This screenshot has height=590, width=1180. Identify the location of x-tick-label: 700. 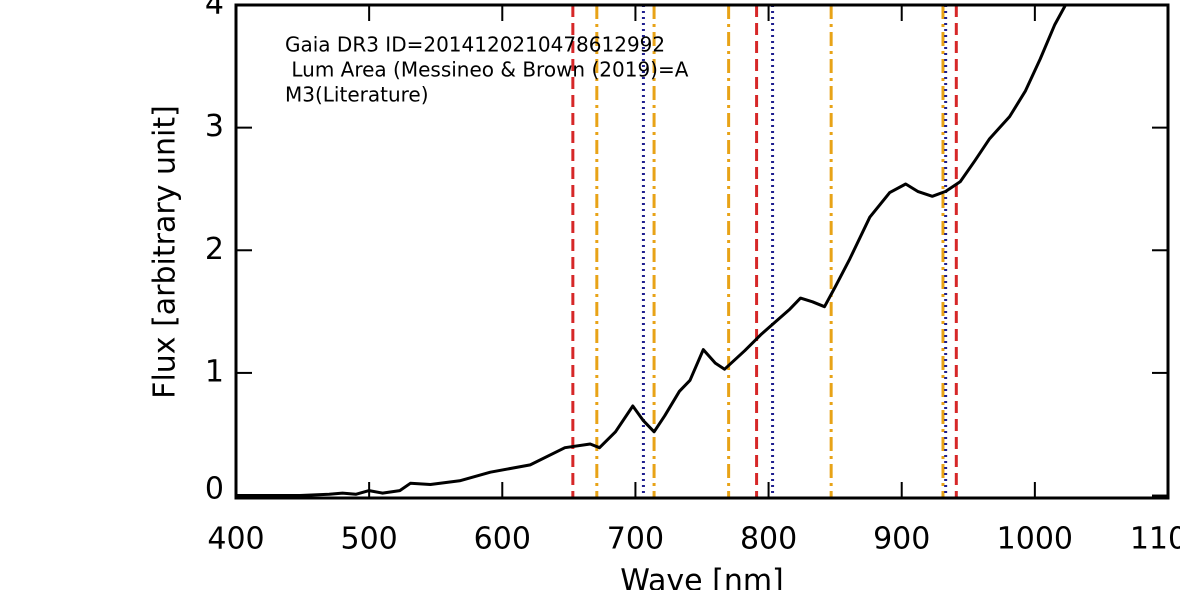
(635, 539).